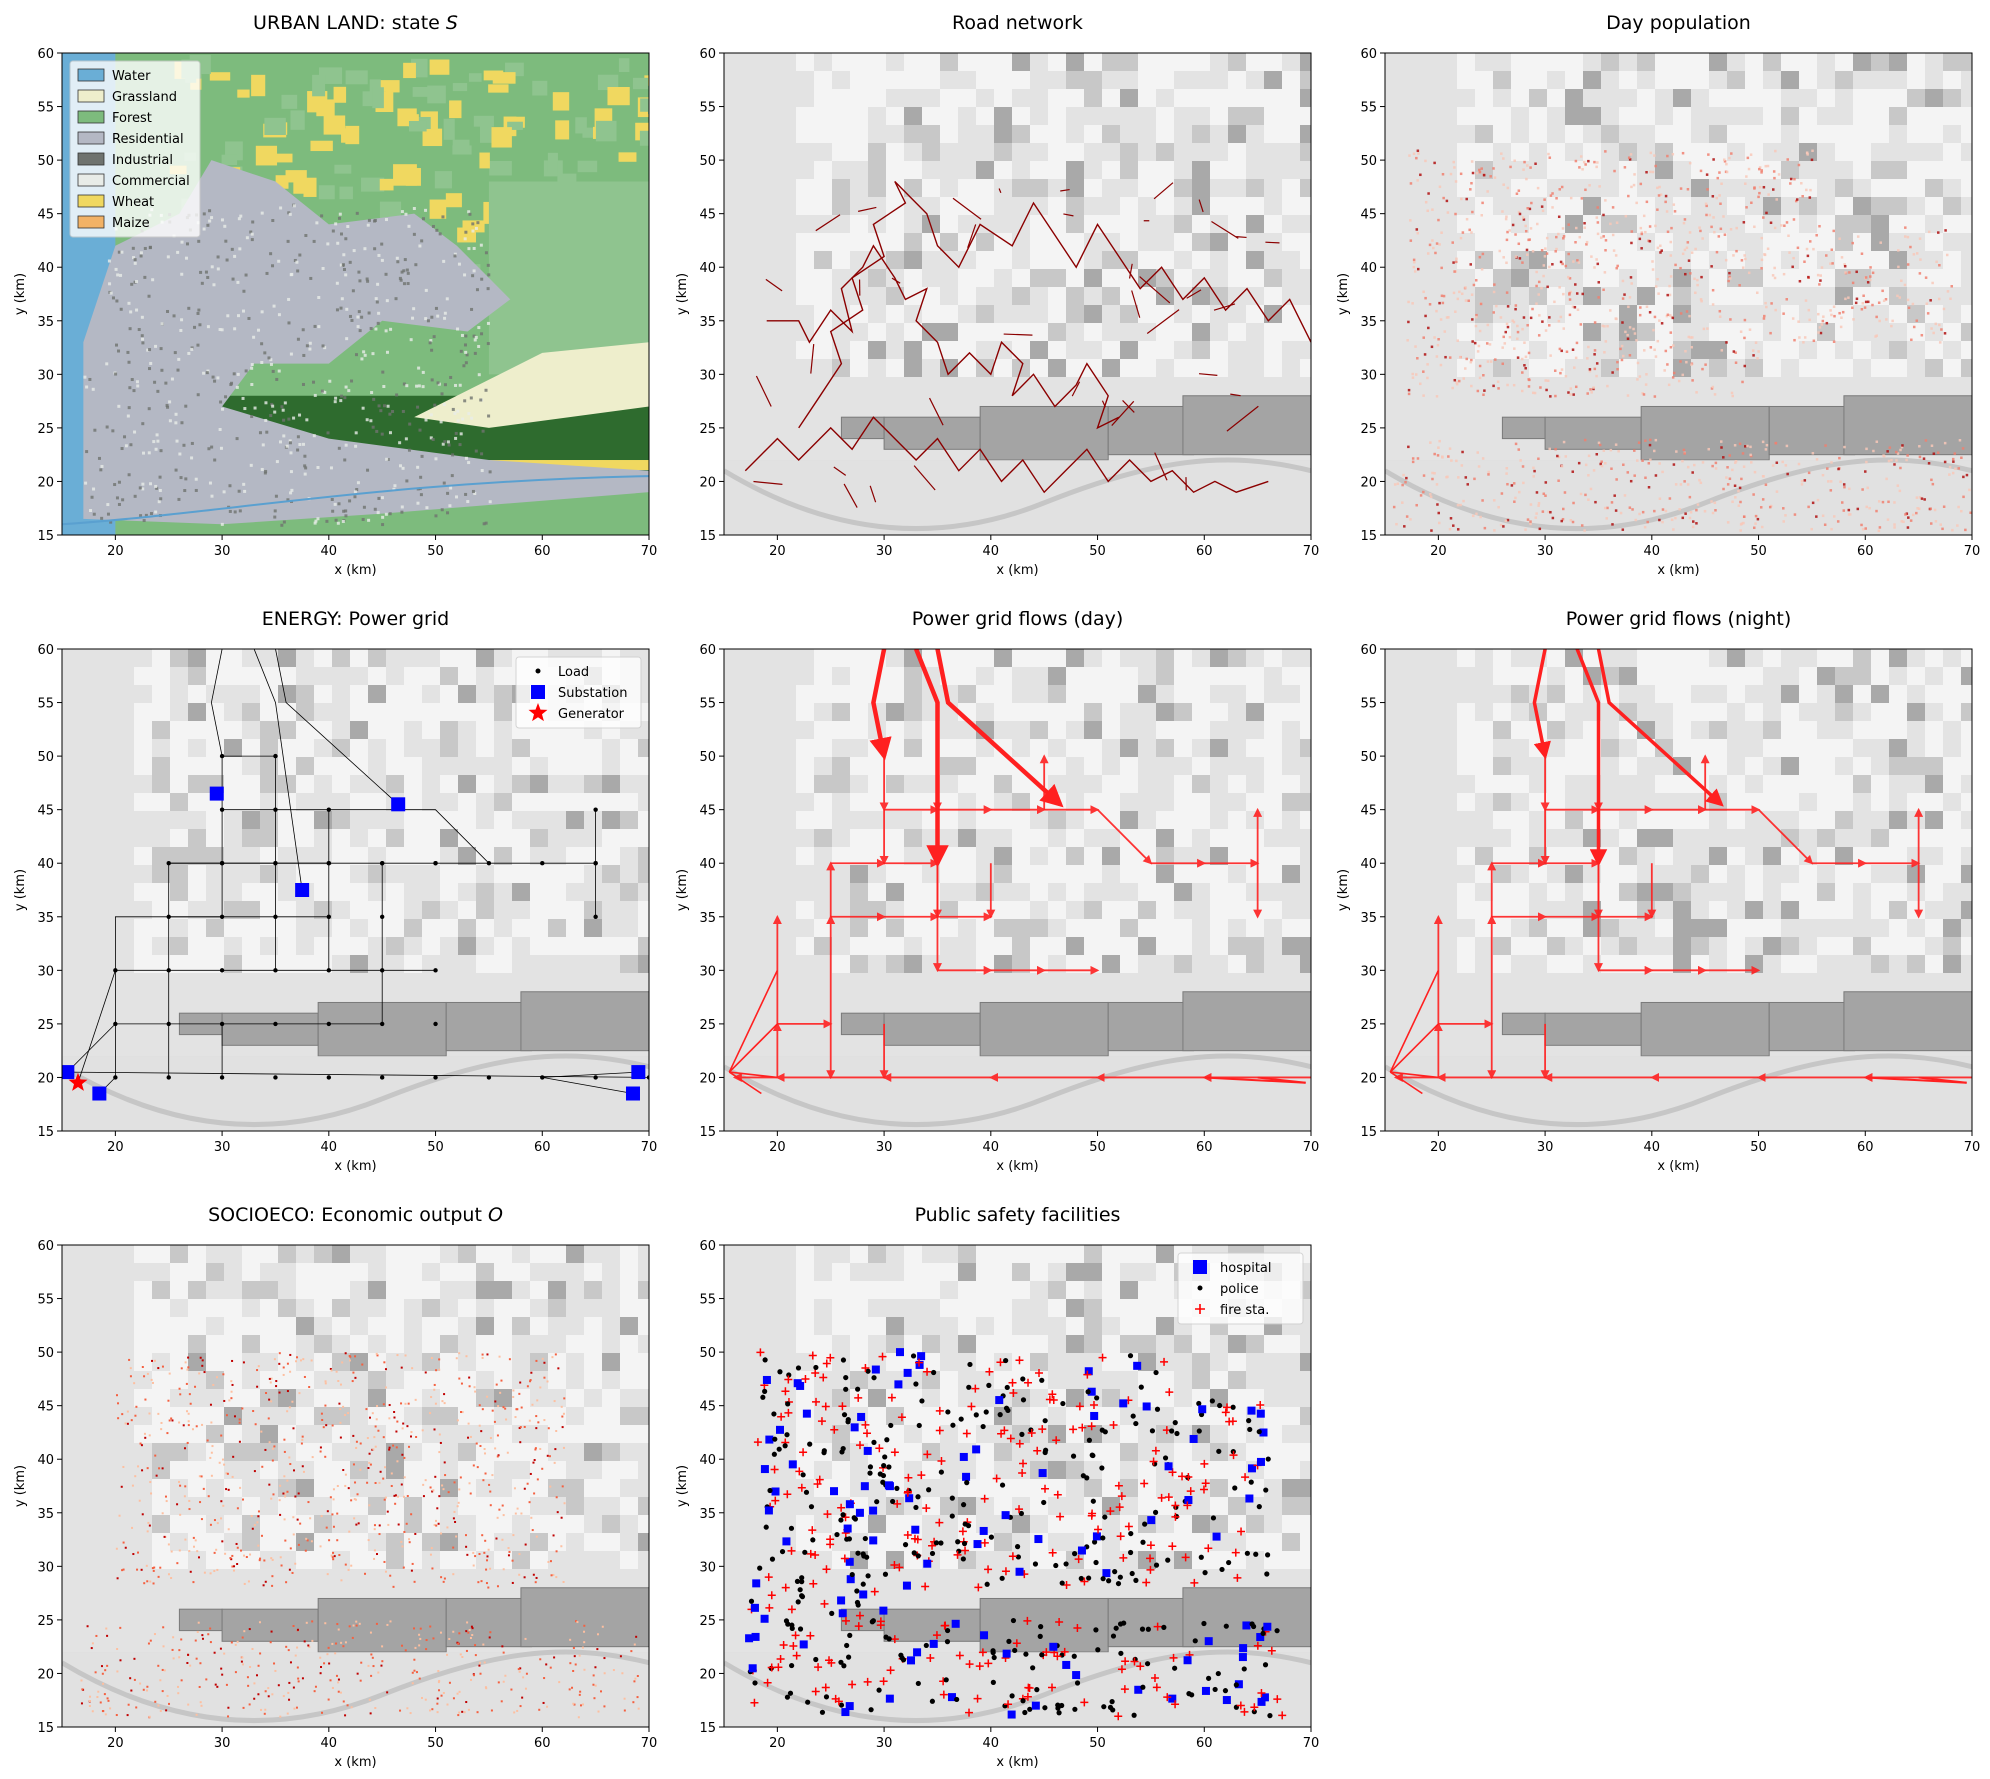  What do you see at coordinates (777, 551) in the screenshot?
I see `x-tick-label: 20` at bounding box center [777, 551].